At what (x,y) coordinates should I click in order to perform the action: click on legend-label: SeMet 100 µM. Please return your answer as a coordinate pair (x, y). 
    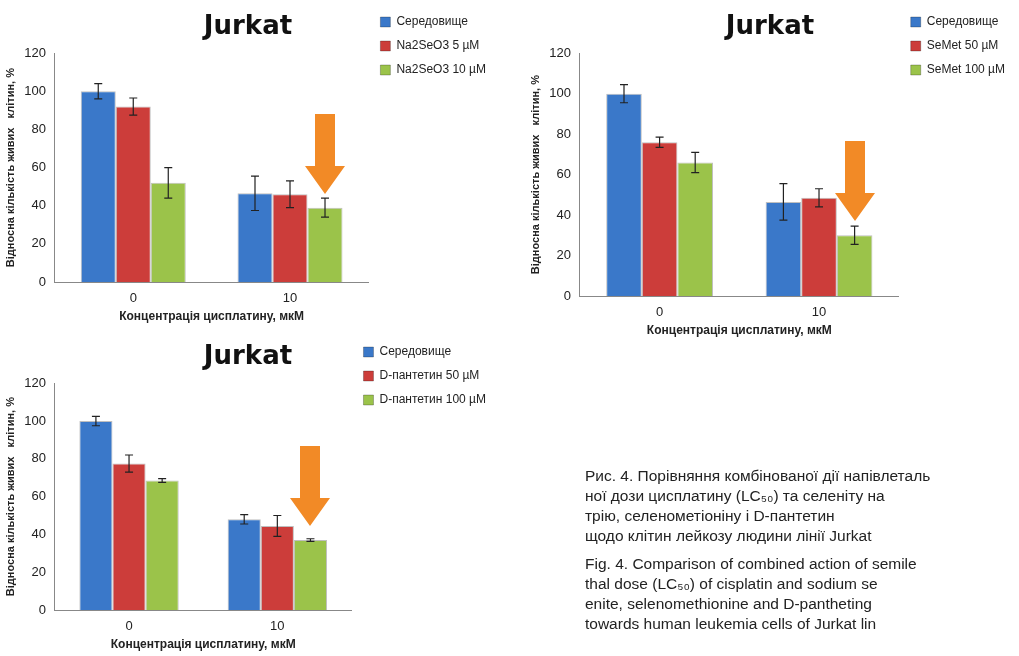
    Looking at the image, I should click on (965, 69).